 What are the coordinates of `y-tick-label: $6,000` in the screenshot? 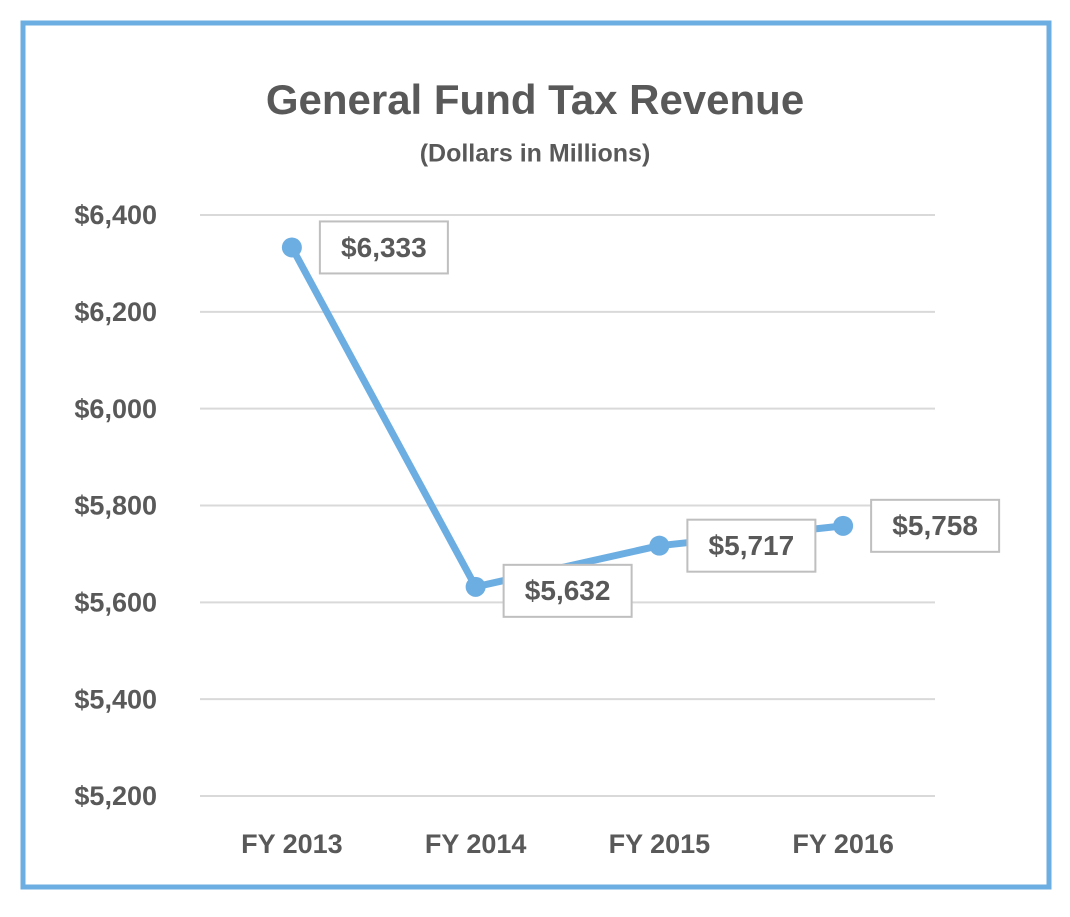 It's located at (115, 409).